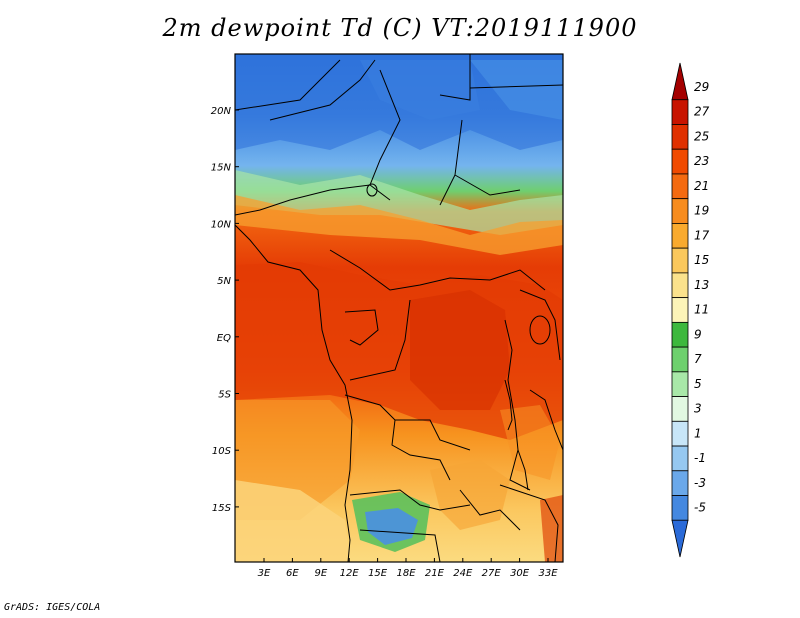 The height and width of the screenshot is (618, 800). Describe the element at coordinates (520, 573) in the screenshot. I see `lon-tick-label: 30E` at that location.